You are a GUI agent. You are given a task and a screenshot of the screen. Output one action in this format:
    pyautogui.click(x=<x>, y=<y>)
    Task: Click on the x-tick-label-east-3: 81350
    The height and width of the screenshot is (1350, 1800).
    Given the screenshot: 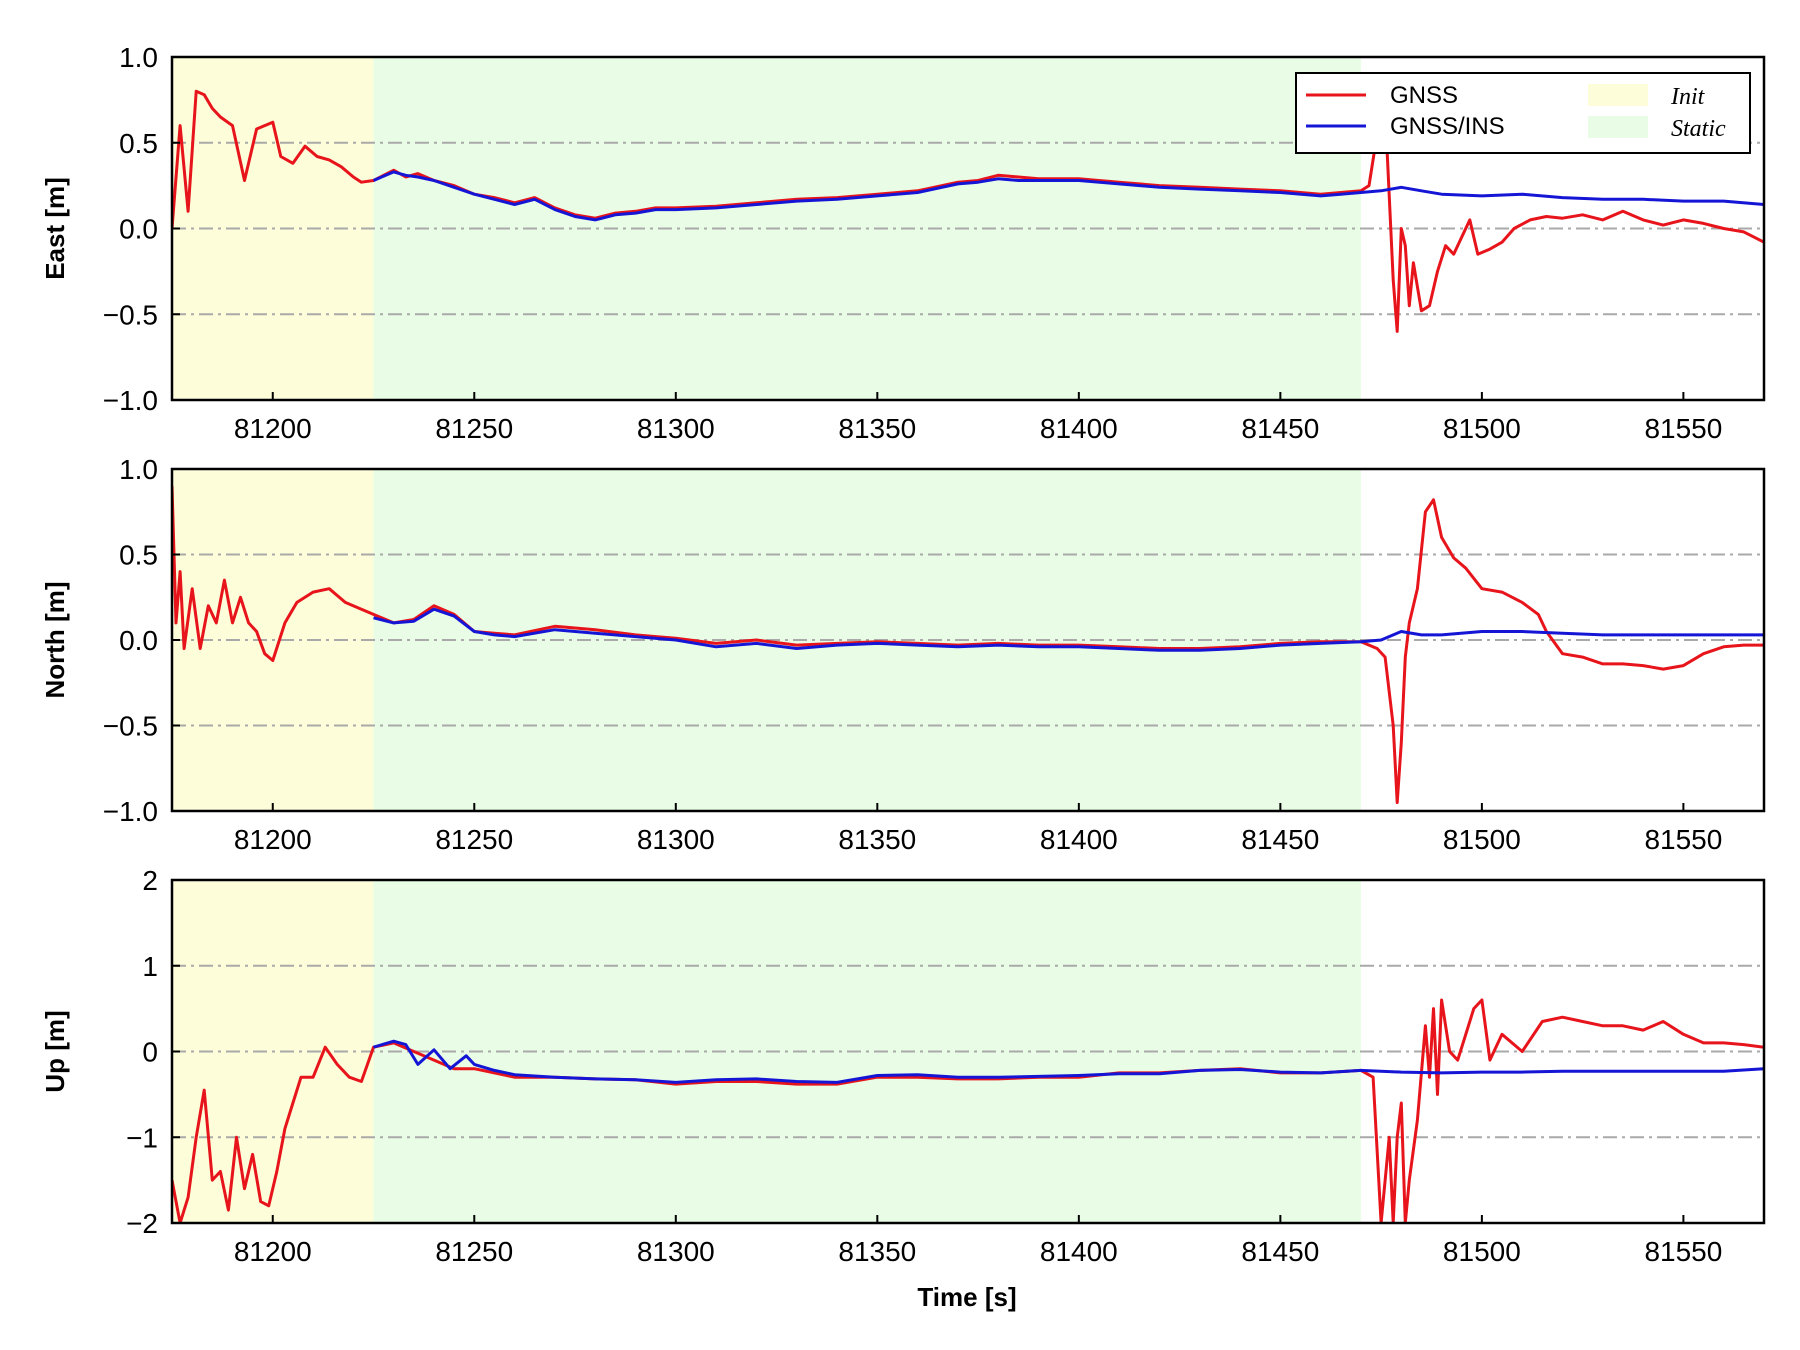 What is the action you would take?
    pyautogui.click(x=877, y=428)
    